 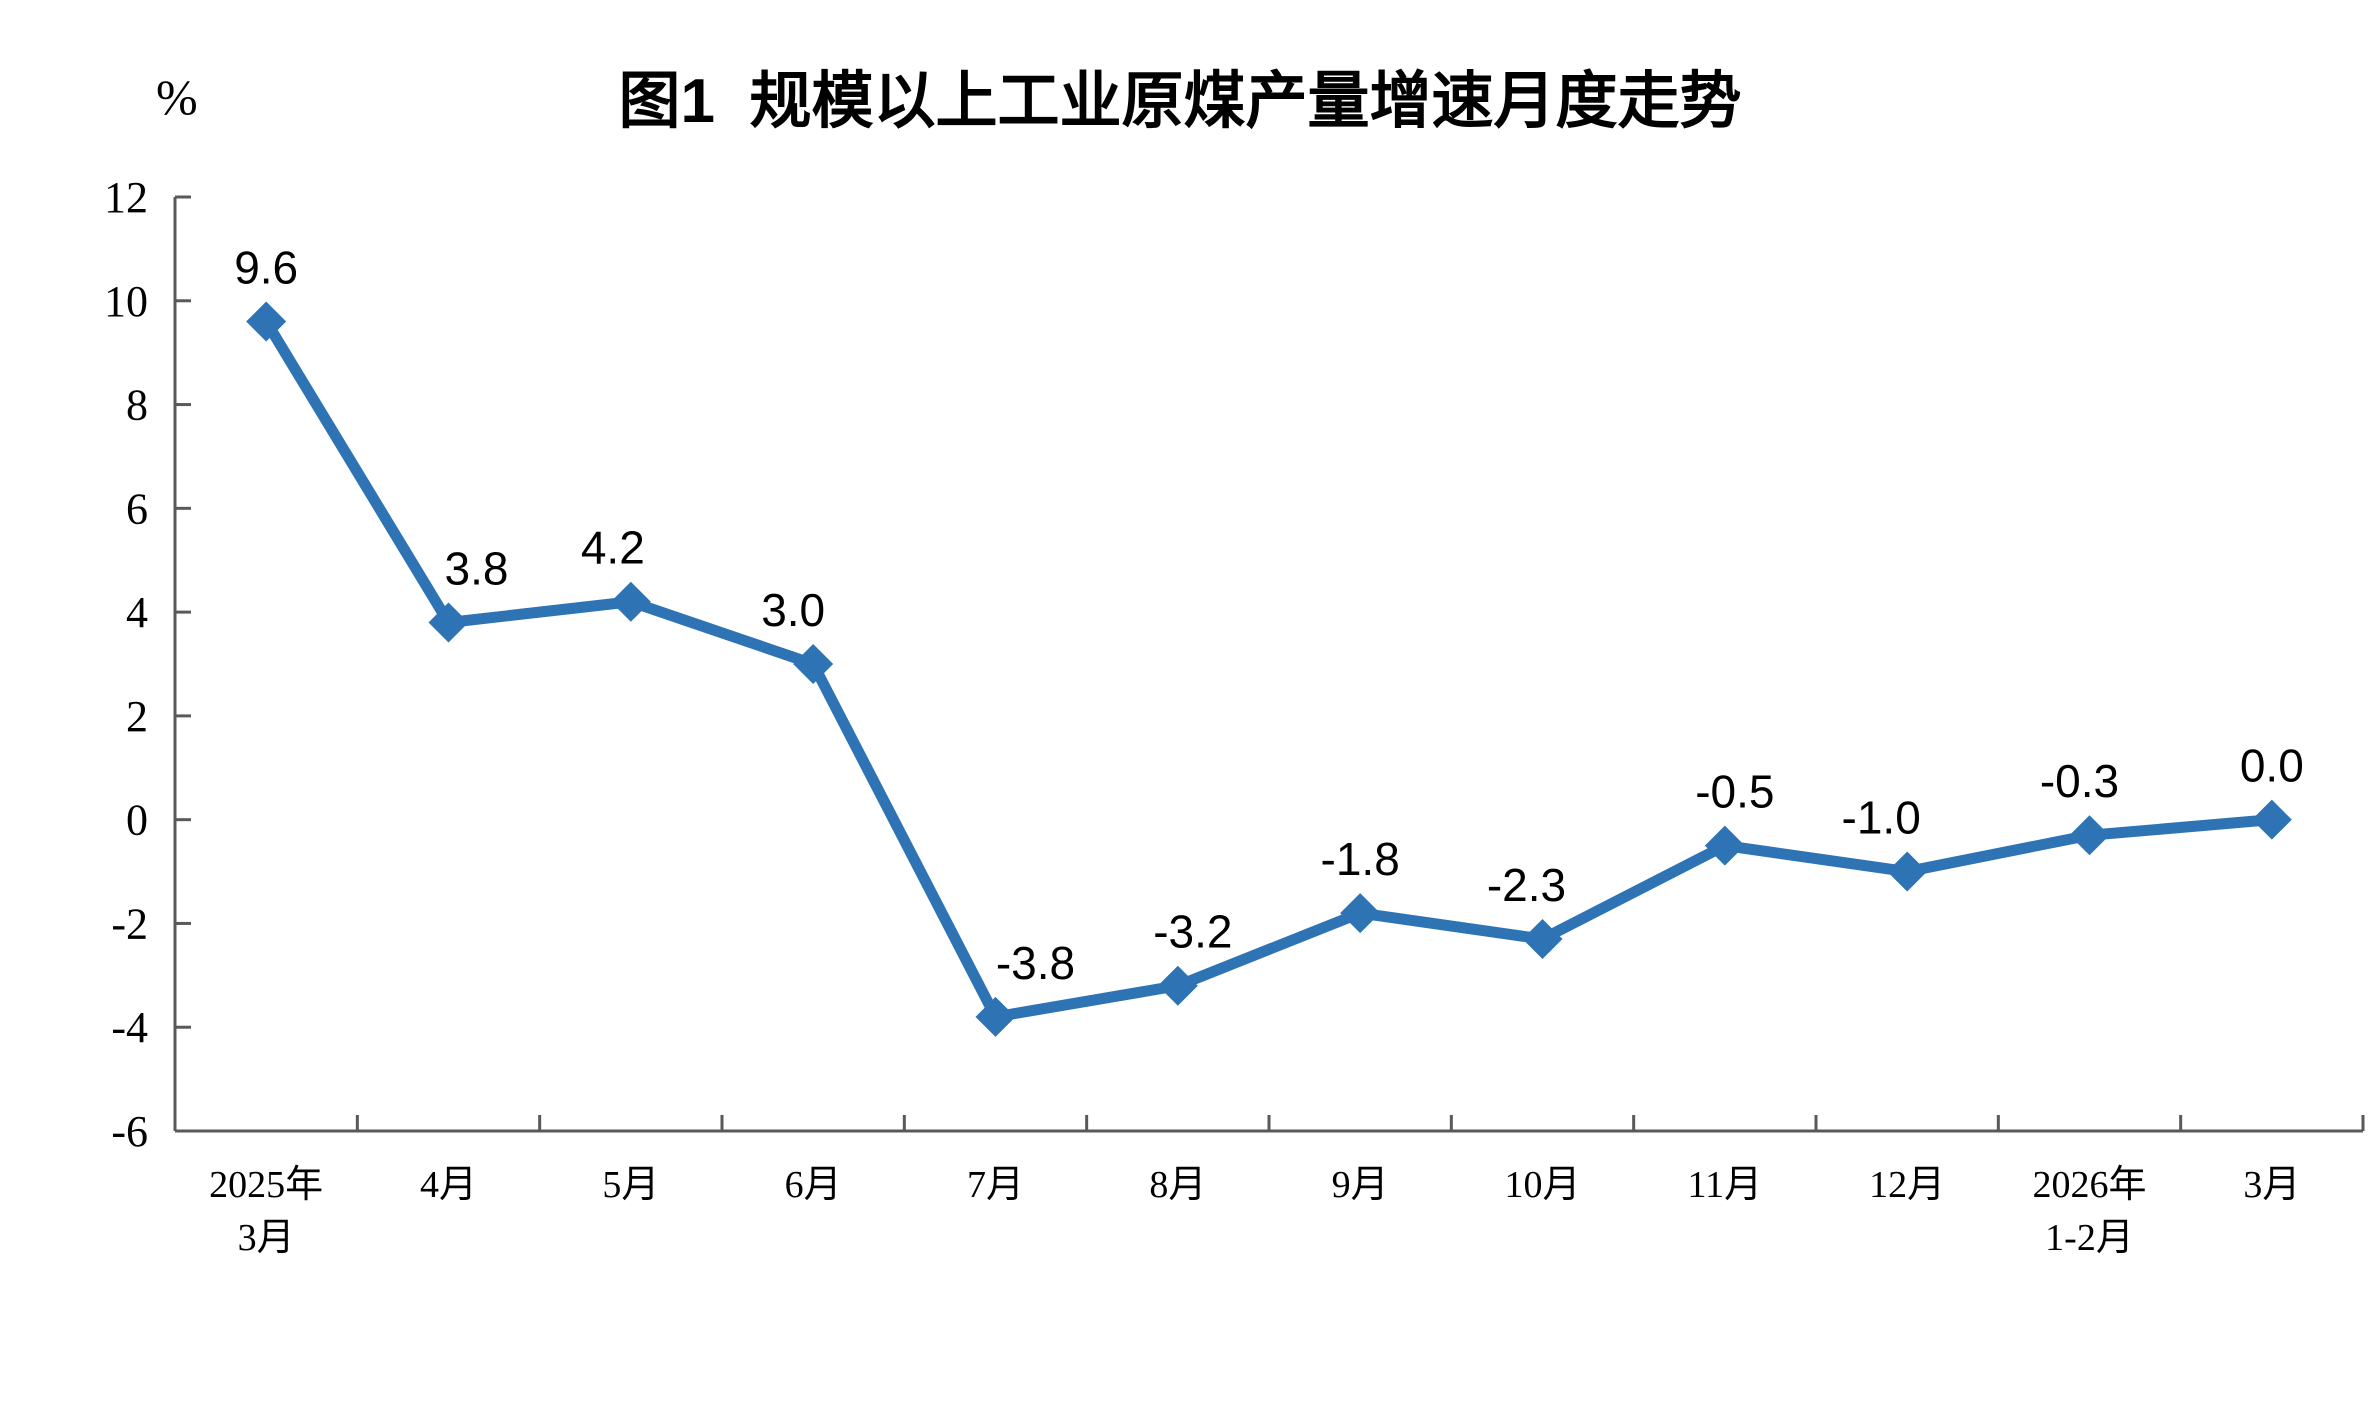 I want to click on y-tick-label: -2, so click(x=129, y=923).